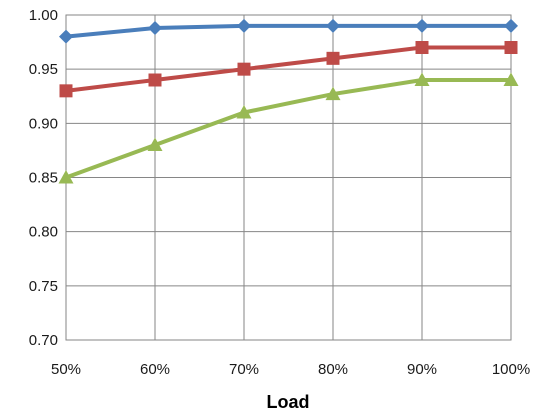 Image resolution: width=534 pixels, height=414 pixels. Describe the element at coordinates (43, 69) in the screenshot. I see `y-tick-label: 0.95` at that location.